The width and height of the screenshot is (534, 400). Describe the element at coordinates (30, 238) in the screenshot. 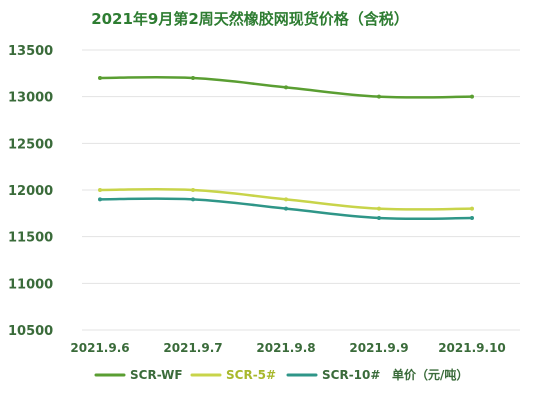

I see `y-tick-label: 11500` at that location.